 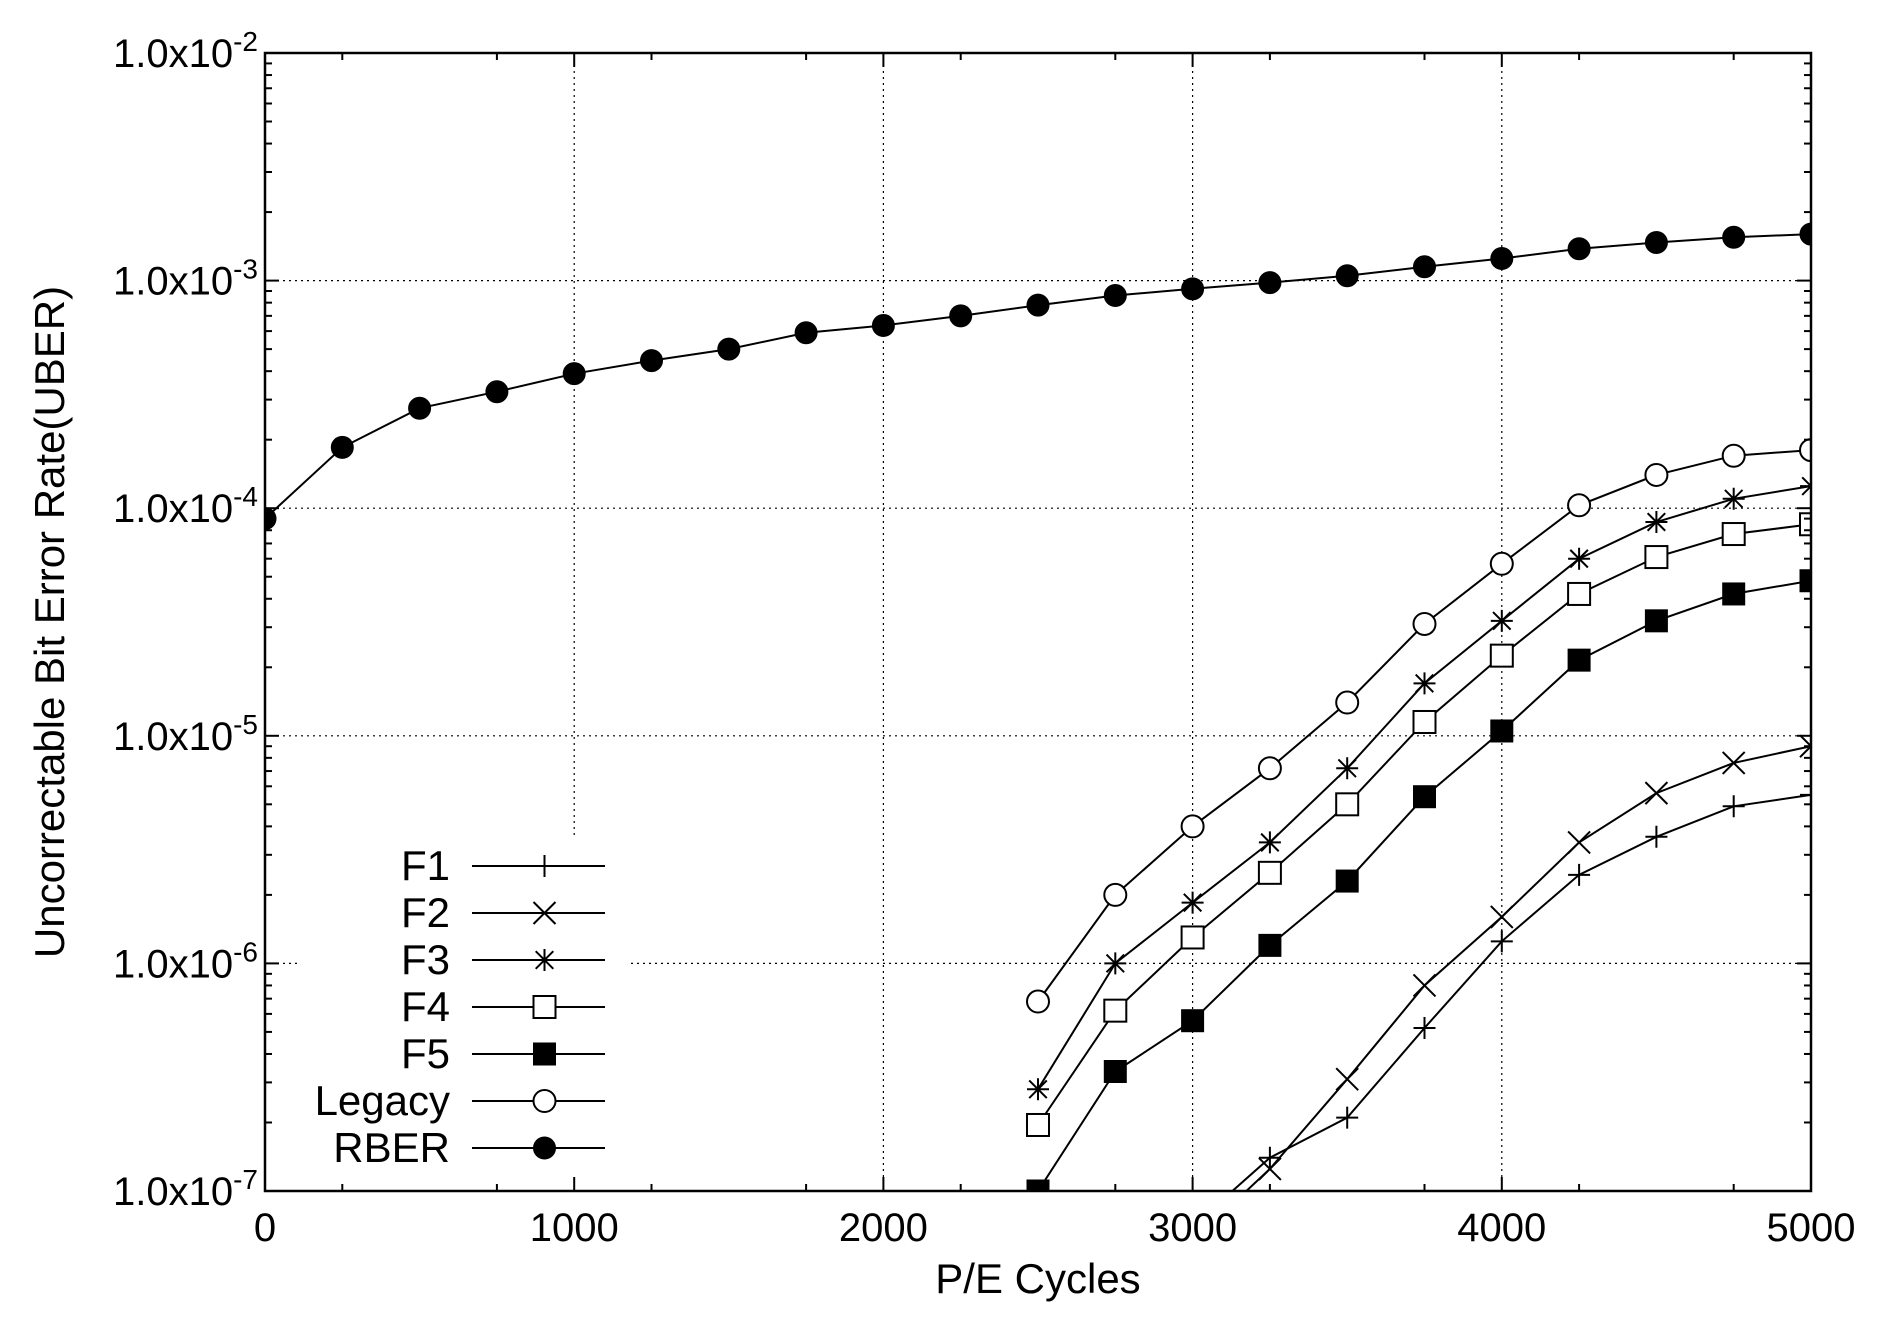 What do you see at coordinates (1501, 1228) in the screenshot?
I see `x-tick-label: 4000` at bounding box center [1501, 1228].